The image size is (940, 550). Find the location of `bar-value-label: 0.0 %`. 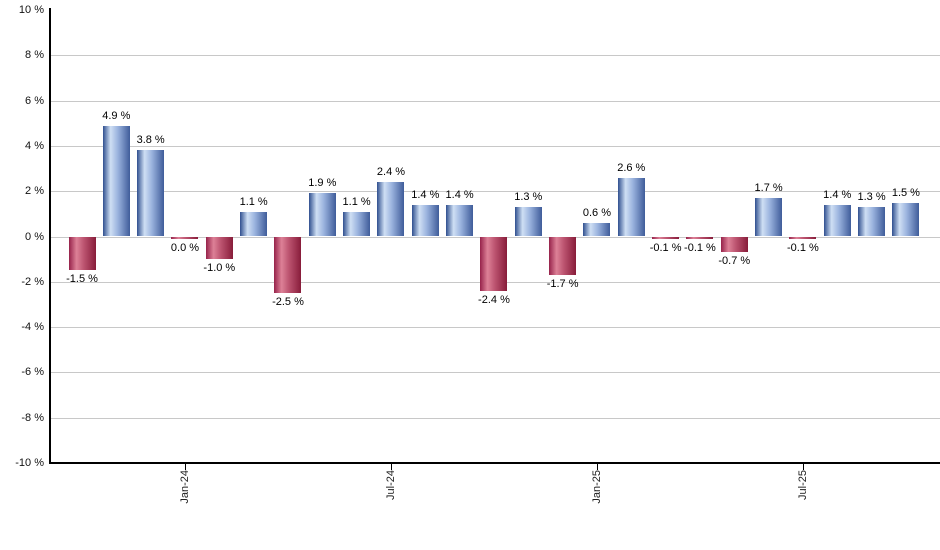

bar-value-label: 0.0 % is located at coordinates (185, 247).